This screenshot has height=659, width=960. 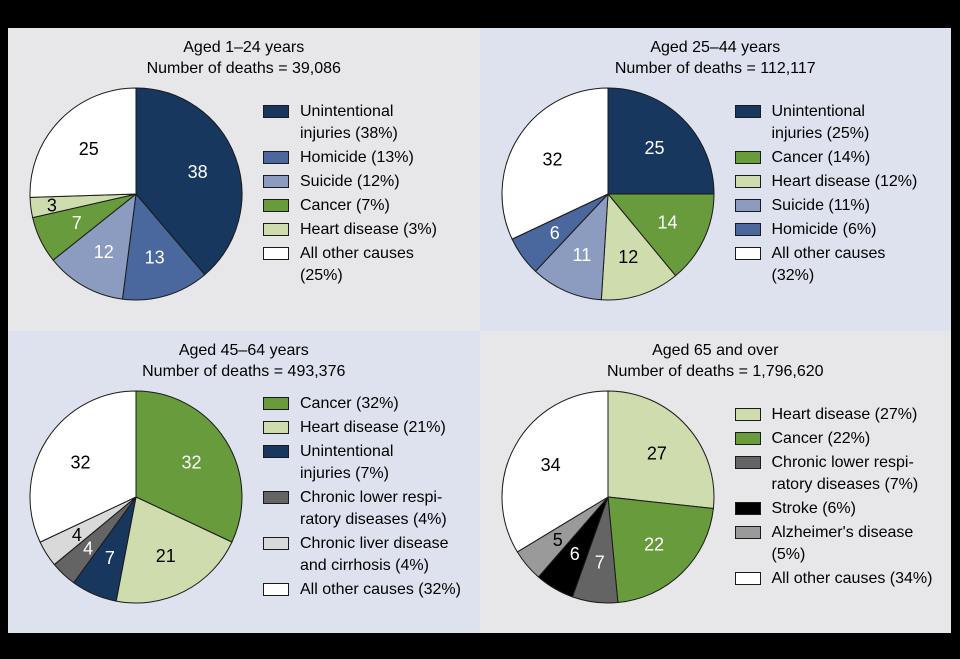 What do you see at coordinates (852, 578) in the screenshot?
I see `legend-label: All other causes (34%)` at bounding box center [852, 578].